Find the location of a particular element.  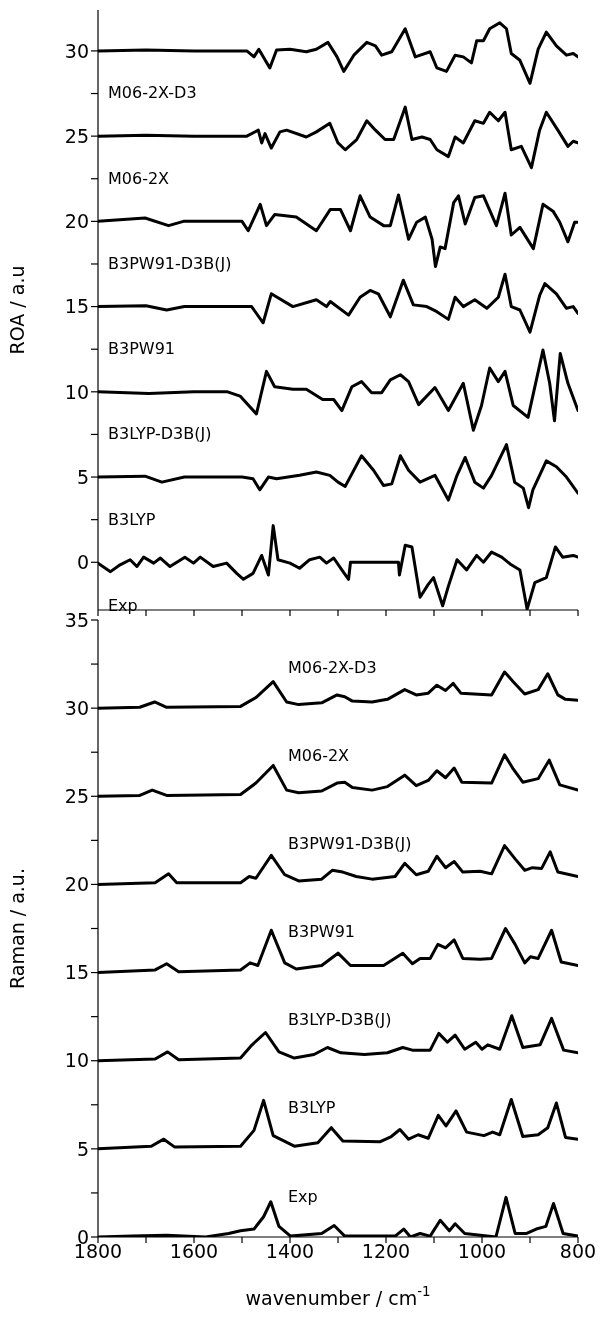

series-label: M06-2X-D3 is located at coordinates (332, 667).